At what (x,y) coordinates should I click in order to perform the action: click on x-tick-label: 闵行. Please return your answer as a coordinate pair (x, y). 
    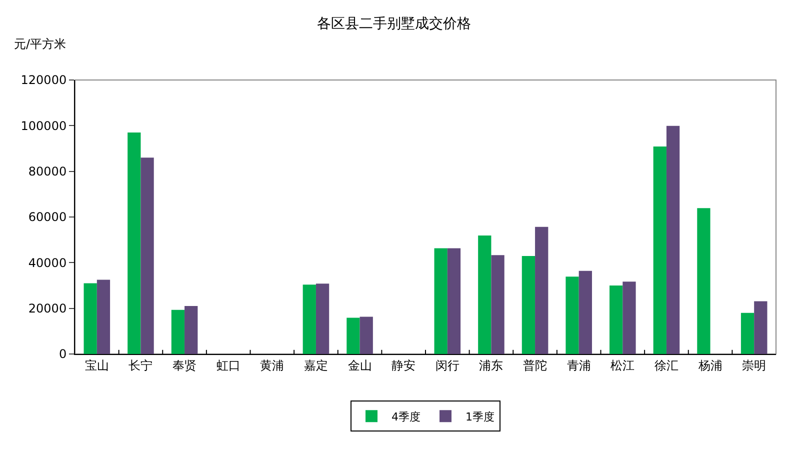
    Looking at the image, I should click on (447, 365).